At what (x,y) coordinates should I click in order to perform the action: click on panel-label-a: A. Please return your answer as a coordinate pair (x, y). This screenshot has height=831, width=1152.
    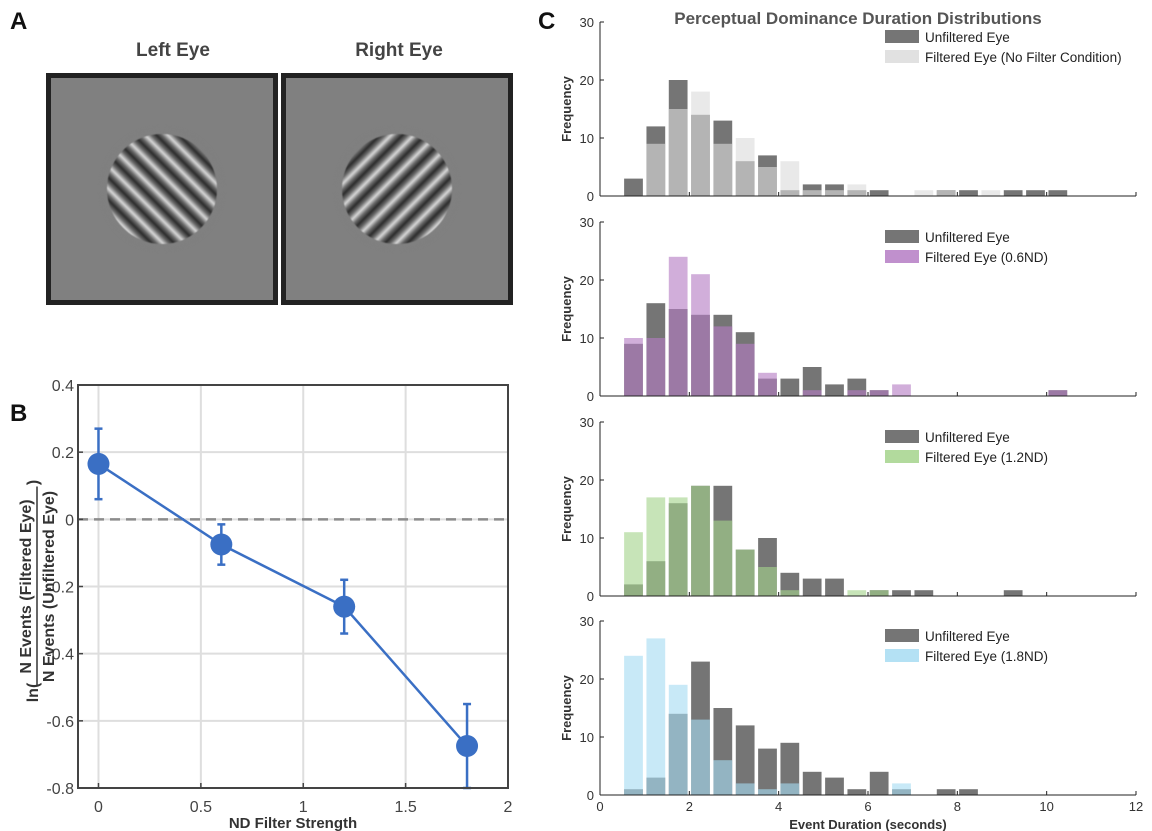
    Looking at the image, I should click on (19, 21).